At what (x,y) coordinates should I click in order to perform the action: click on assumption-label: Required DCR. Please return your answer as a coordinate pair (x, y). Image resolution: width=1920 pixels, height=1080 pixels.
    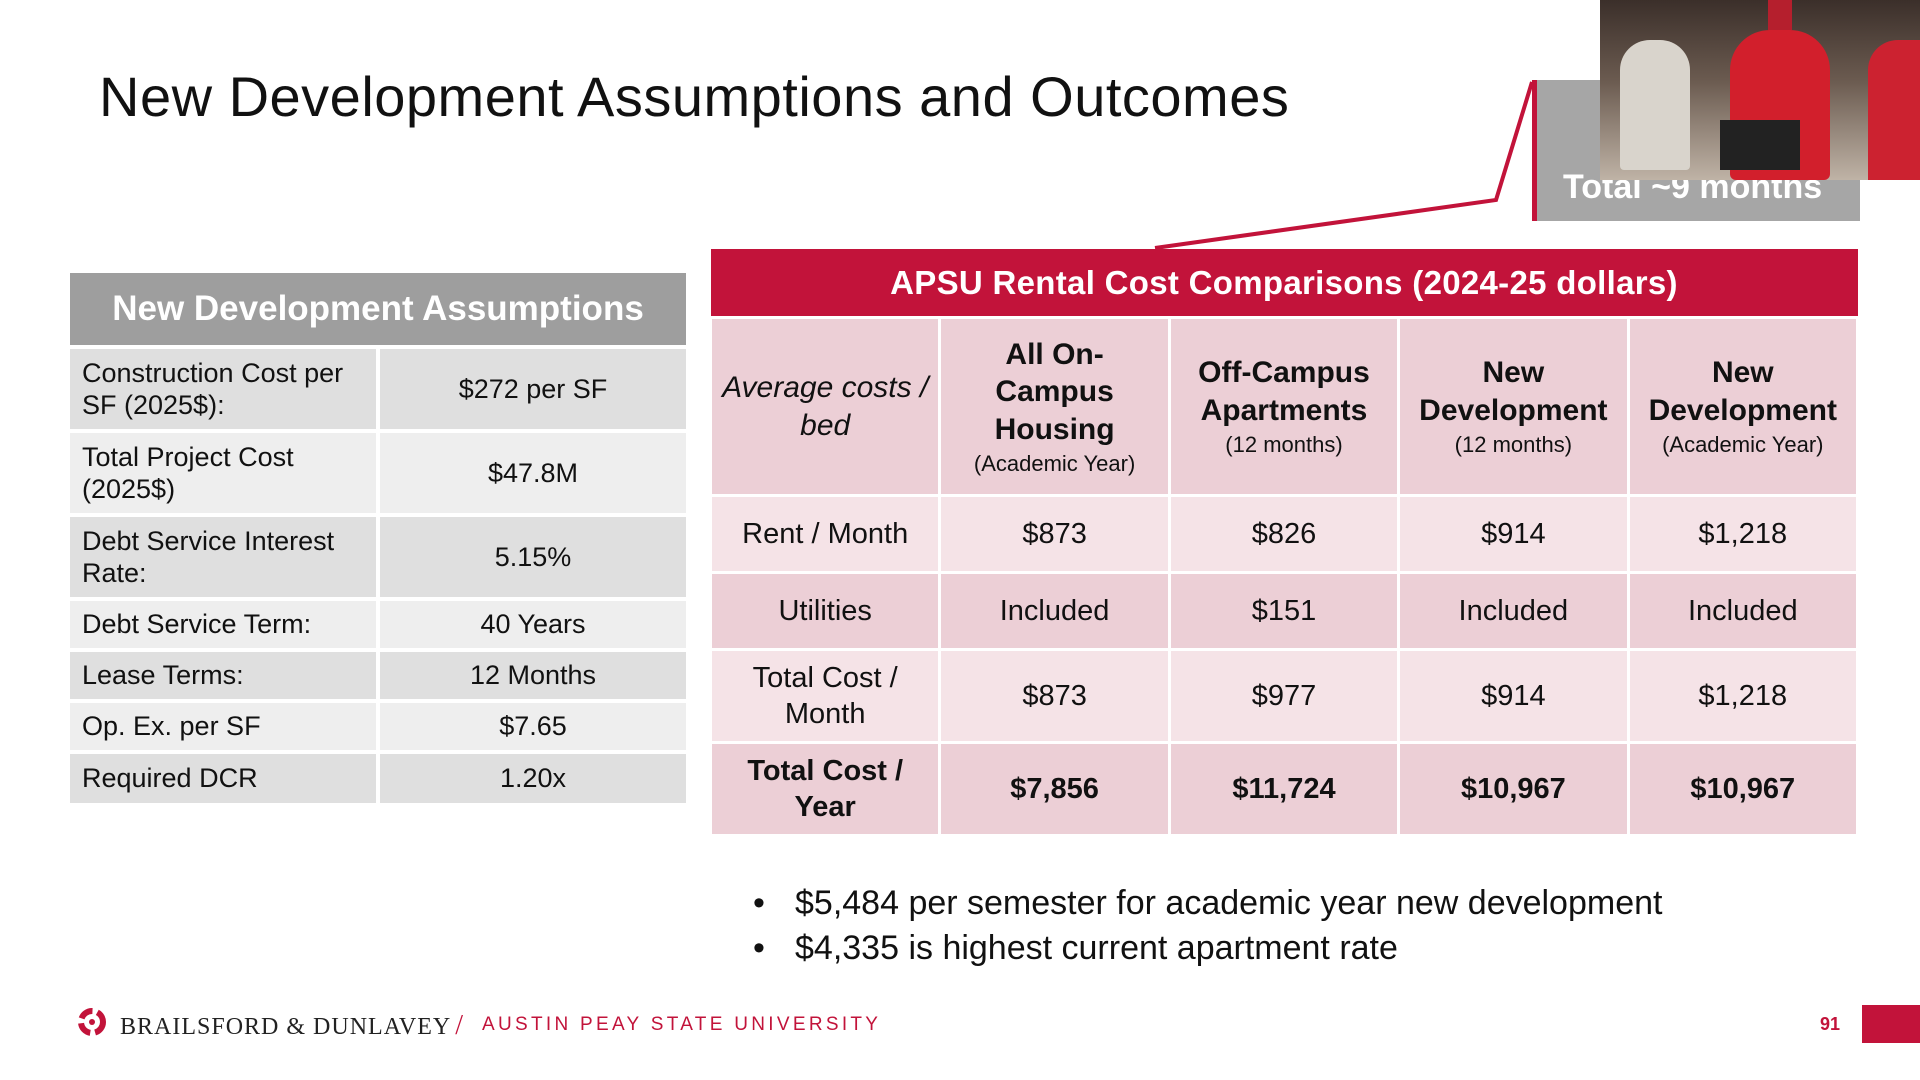
    Looking at the image, I should click on (224, 776).